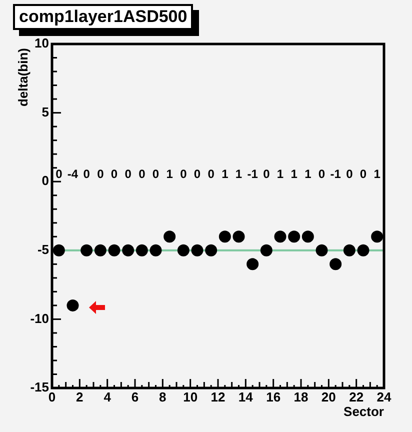 The width and height of the screenshot is (412, 432). What do you see at coordinates (356, 396) in the screenshot?
I see `x-tick-label: 22` at bounding box center [356, 396].